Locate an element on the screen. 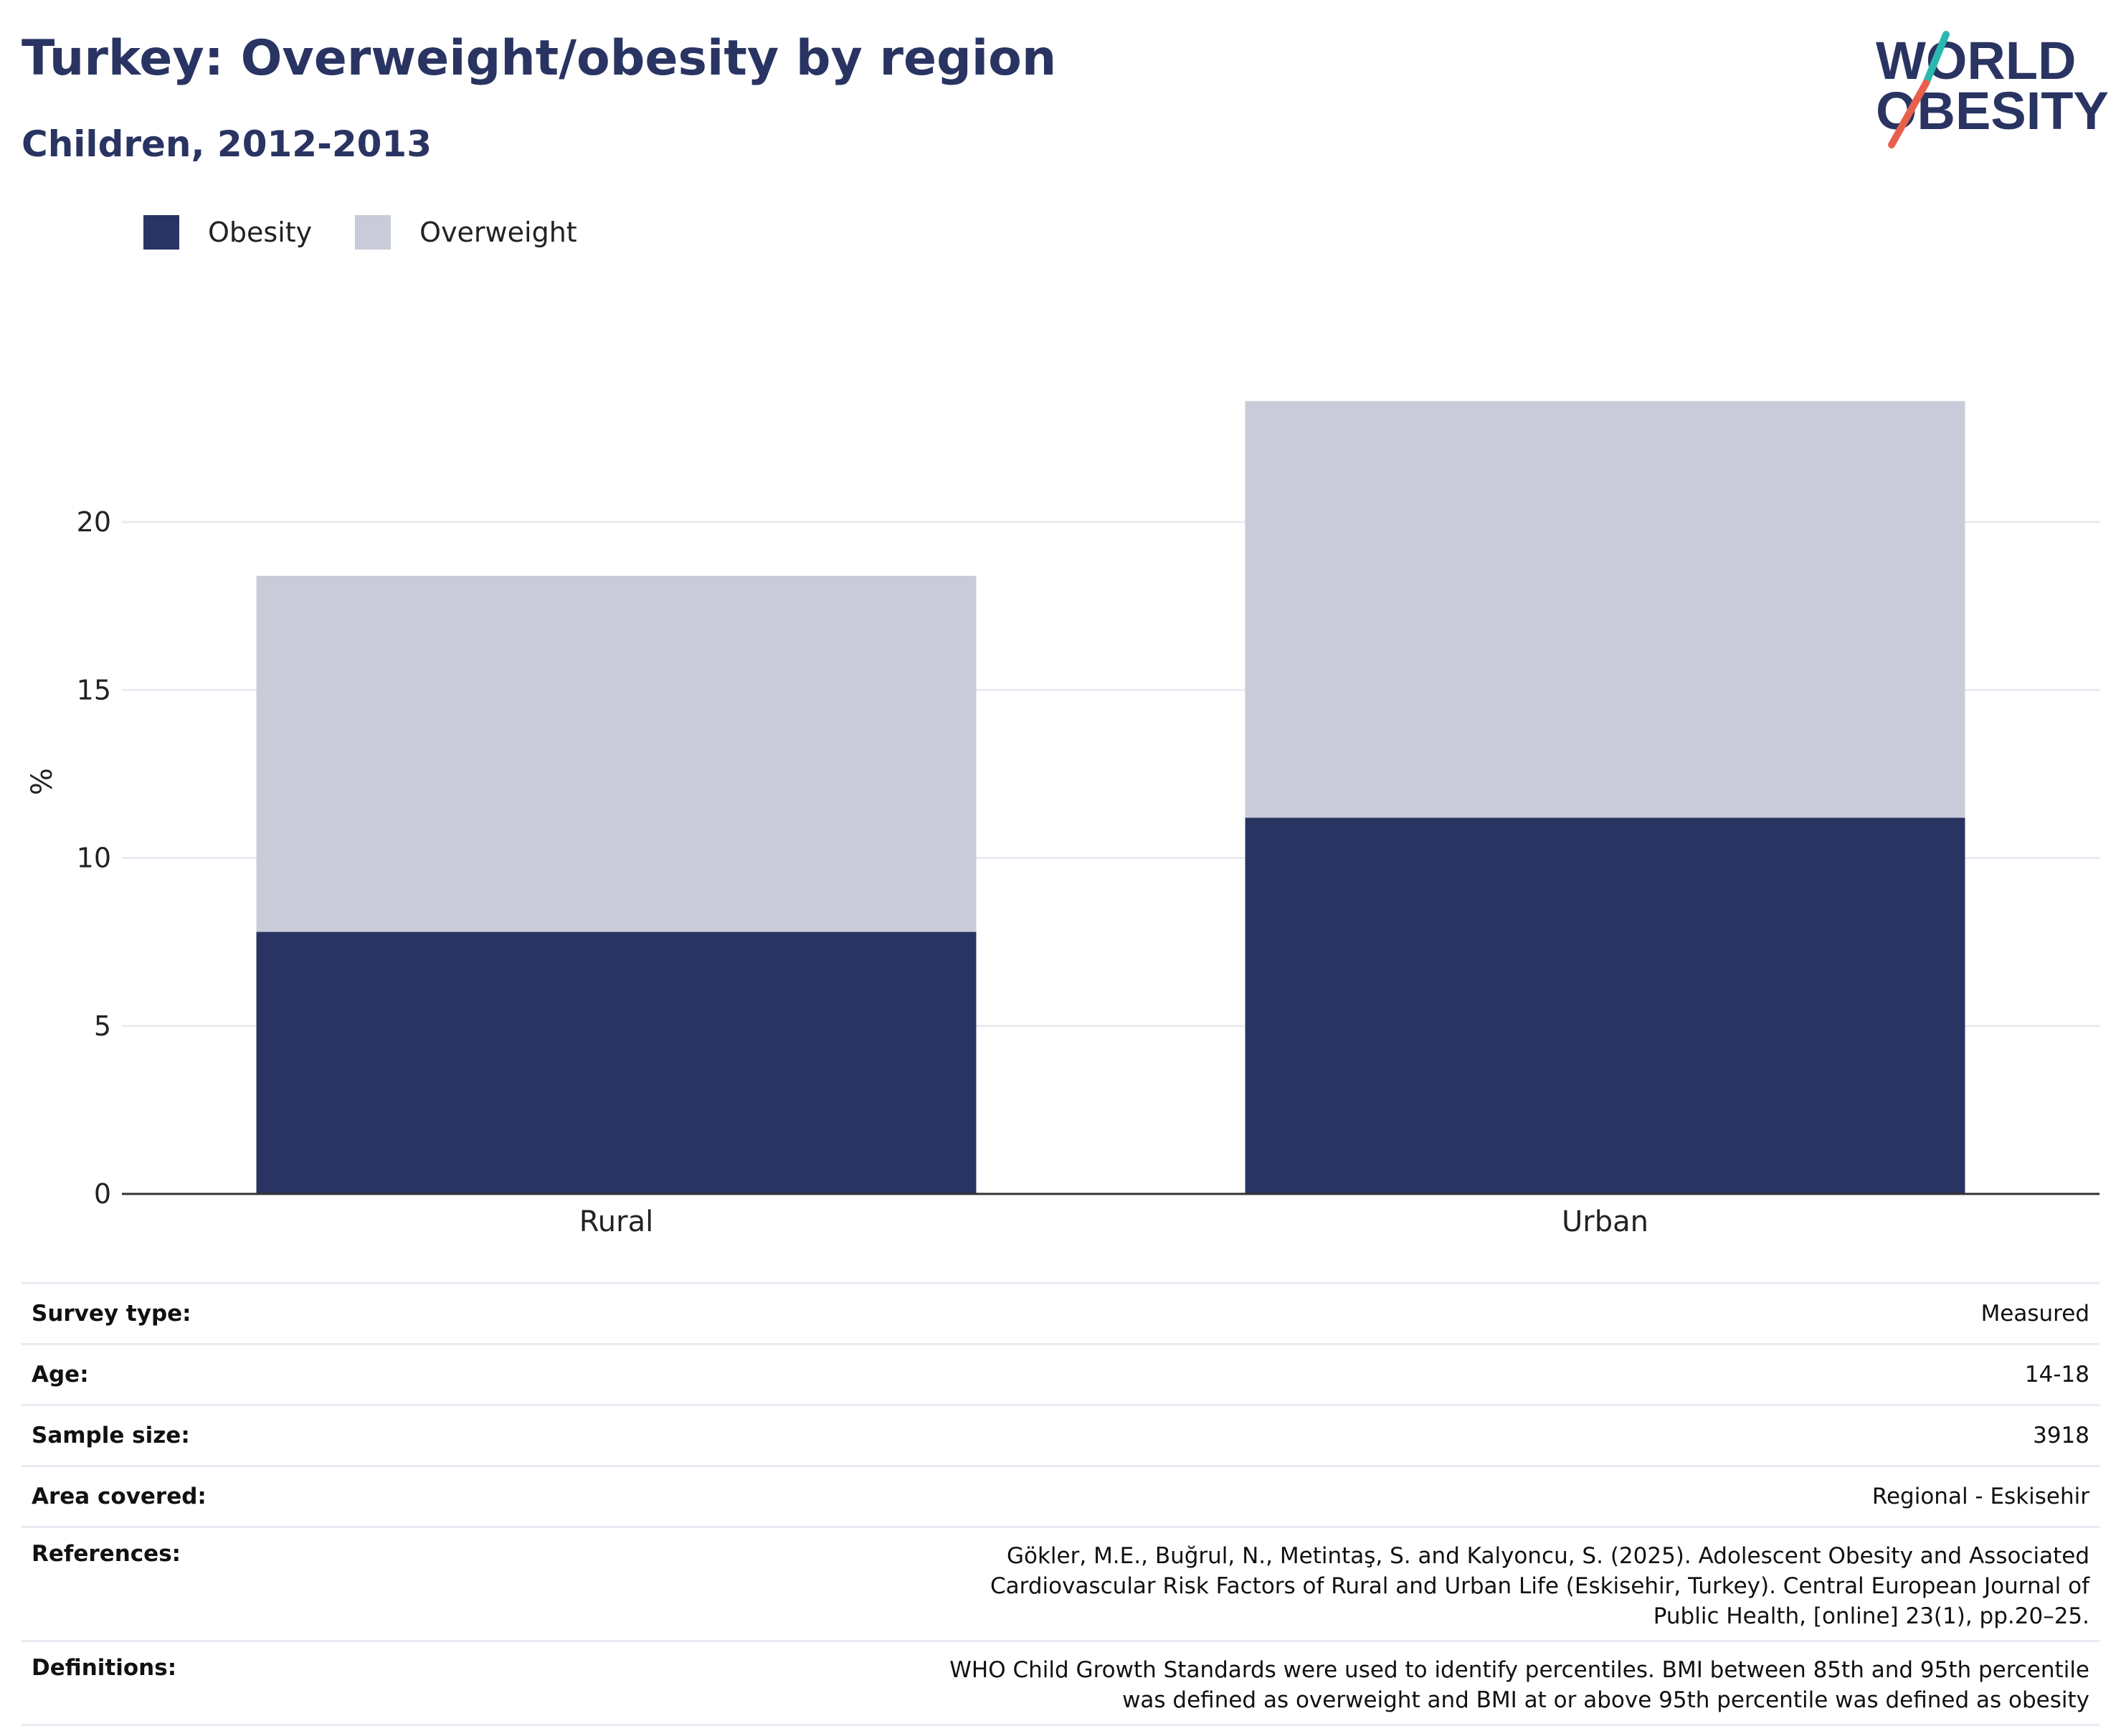 This screenshot has width=2121, height=1736. survey-type-label: Survey type: is located at coordinates (218, 1313).